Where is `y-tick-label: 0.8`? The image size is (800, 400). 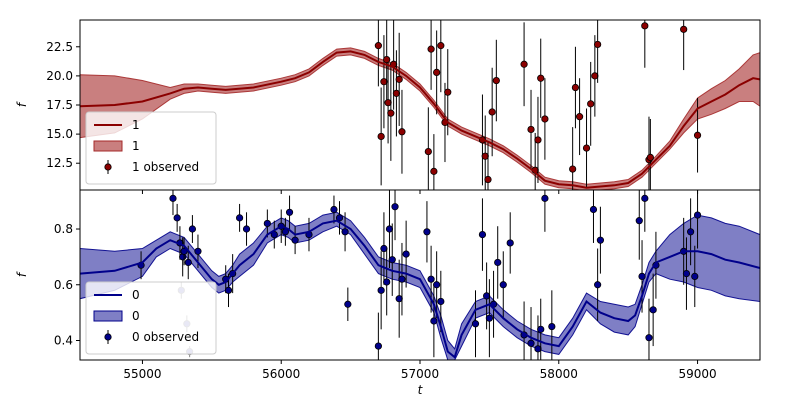
y-tick-label: 0.8 is located at coordinates (63, 229).